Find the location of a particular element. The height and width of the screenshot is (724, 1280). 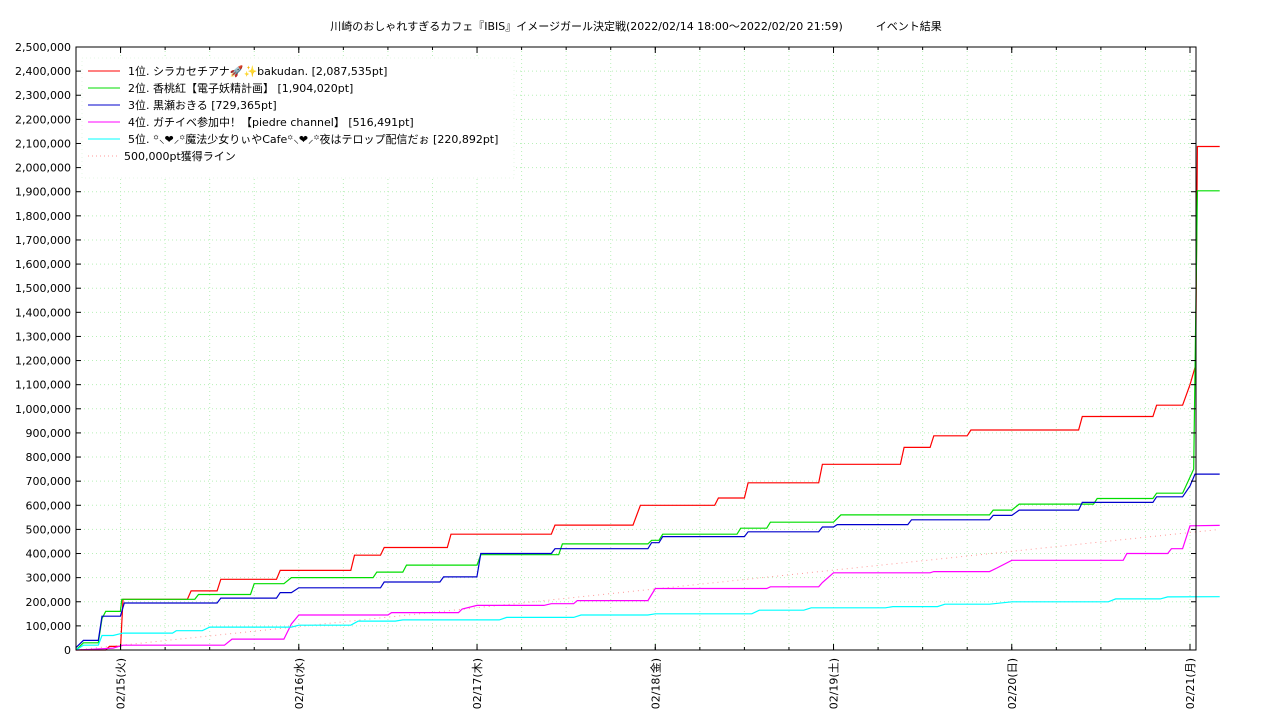

x-tick-label: 02/19(土) is located at coordinates (834, 683).